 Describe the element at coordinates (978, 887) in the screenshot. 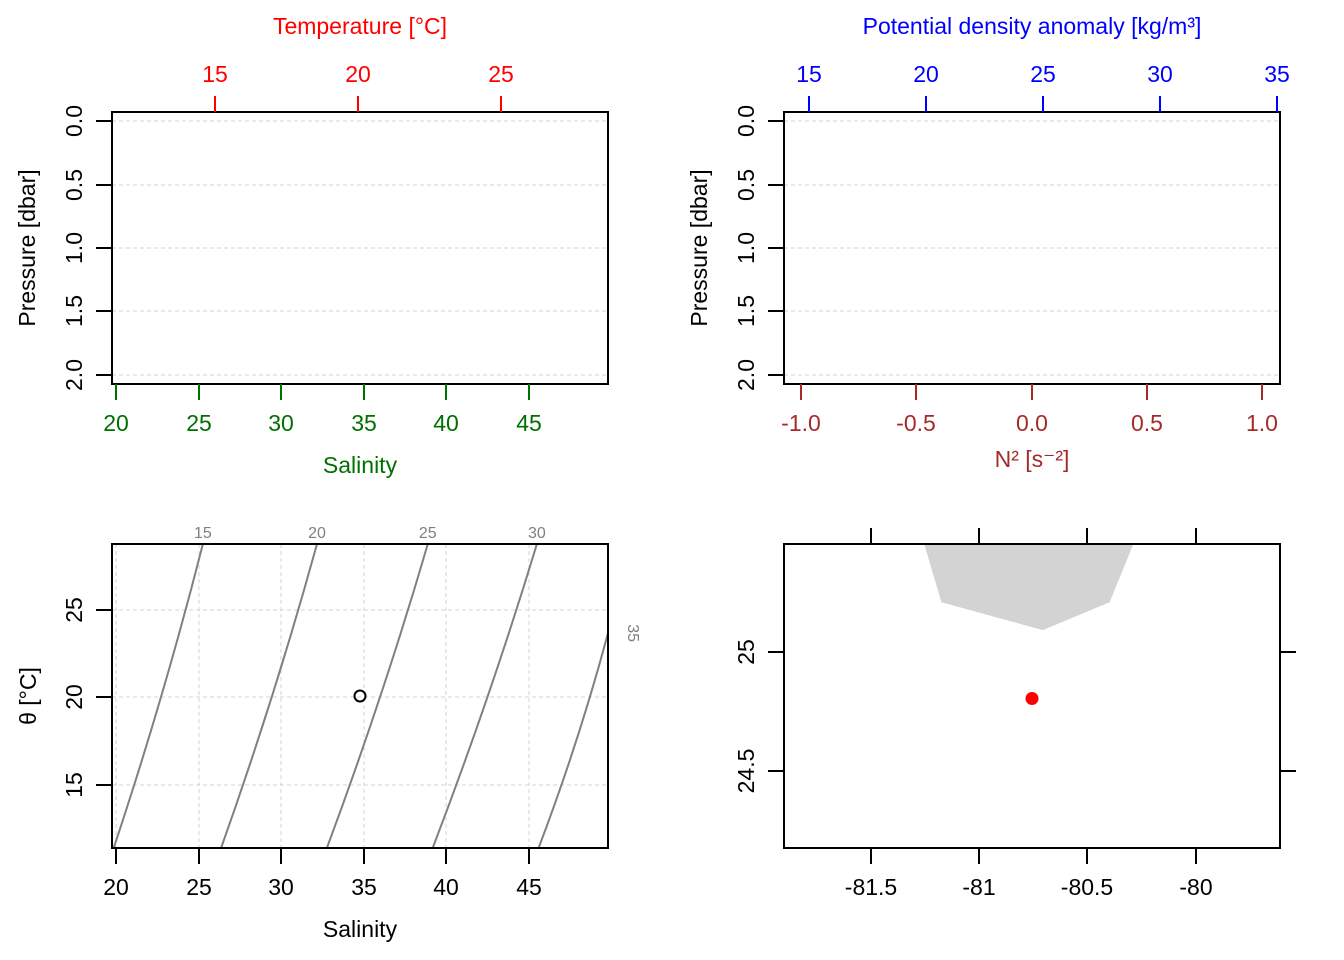

I see `p4-bottom-tick-label: -81` at that location.